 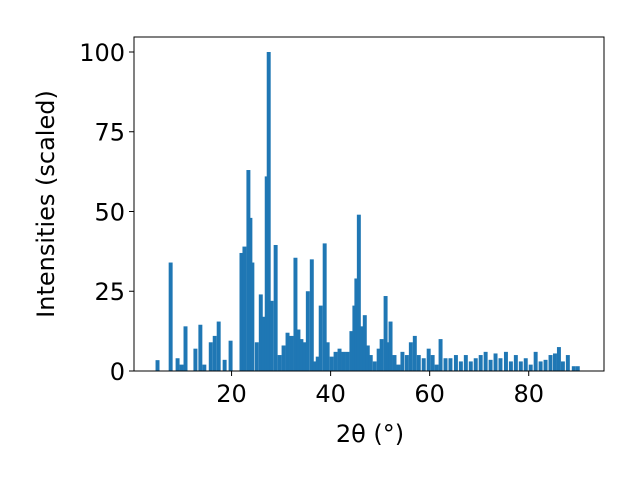 I want to click on y-tick-label: 75, so click(x=109, y=133).